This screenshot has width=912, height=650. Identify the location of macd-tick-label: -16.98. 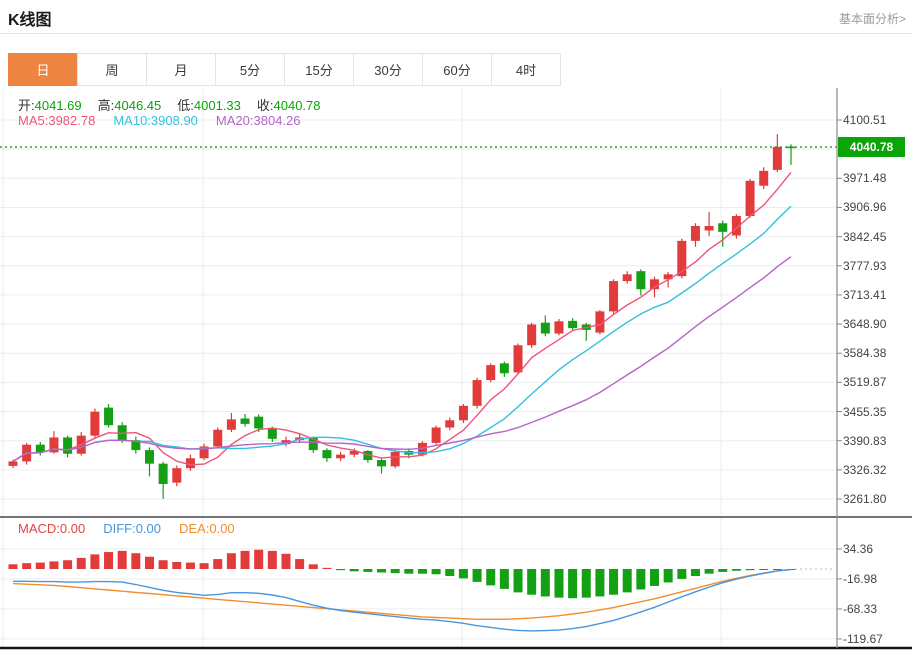
(860, 578).